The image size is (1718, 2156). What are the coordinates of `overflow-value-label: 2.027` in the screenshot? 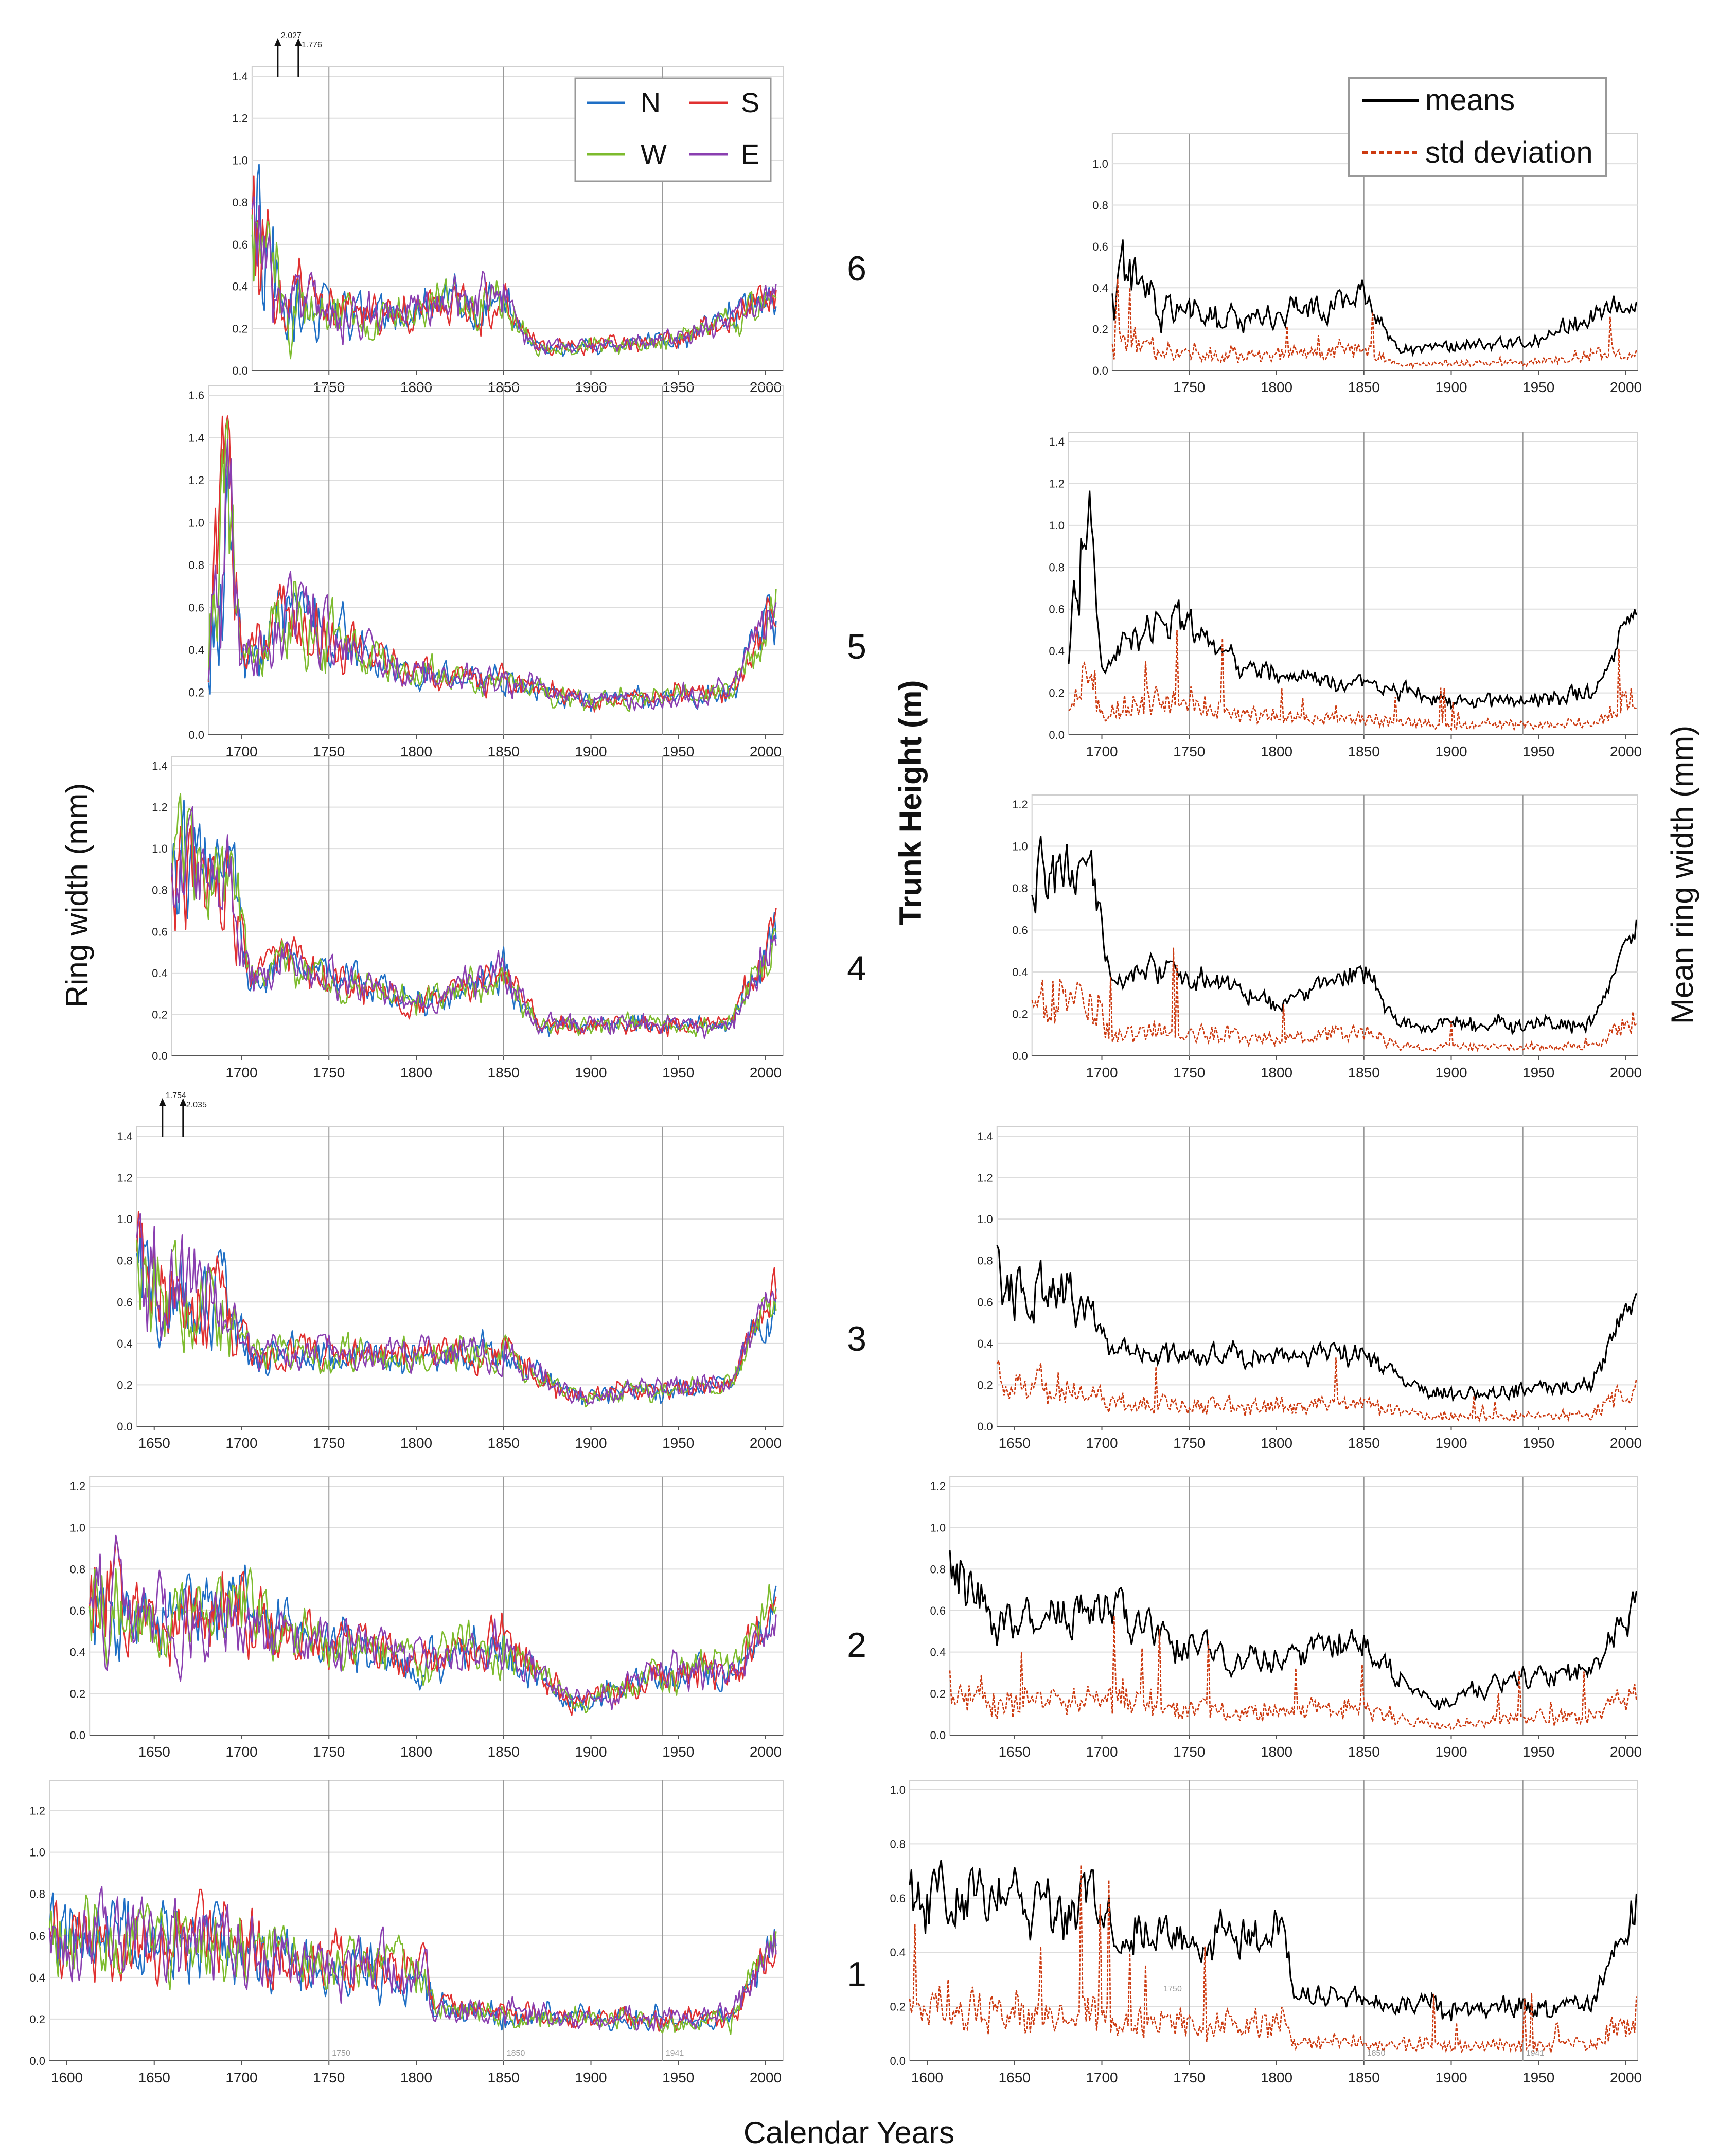 It's located at (291, 35).